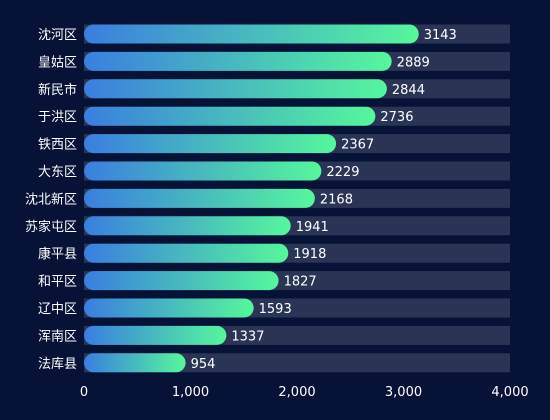 This screenshot has width=550, height=420. Describe the element at coordinates (403, 392) in the screenshot. I see `x-tick-label: 3,000` at that location.